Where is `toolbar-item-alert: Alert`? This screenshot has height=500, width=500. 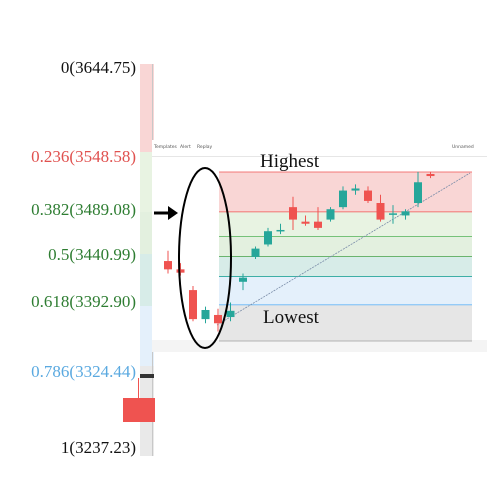
toolbar-item-alert: Alert is located at coordinates (185, 147).